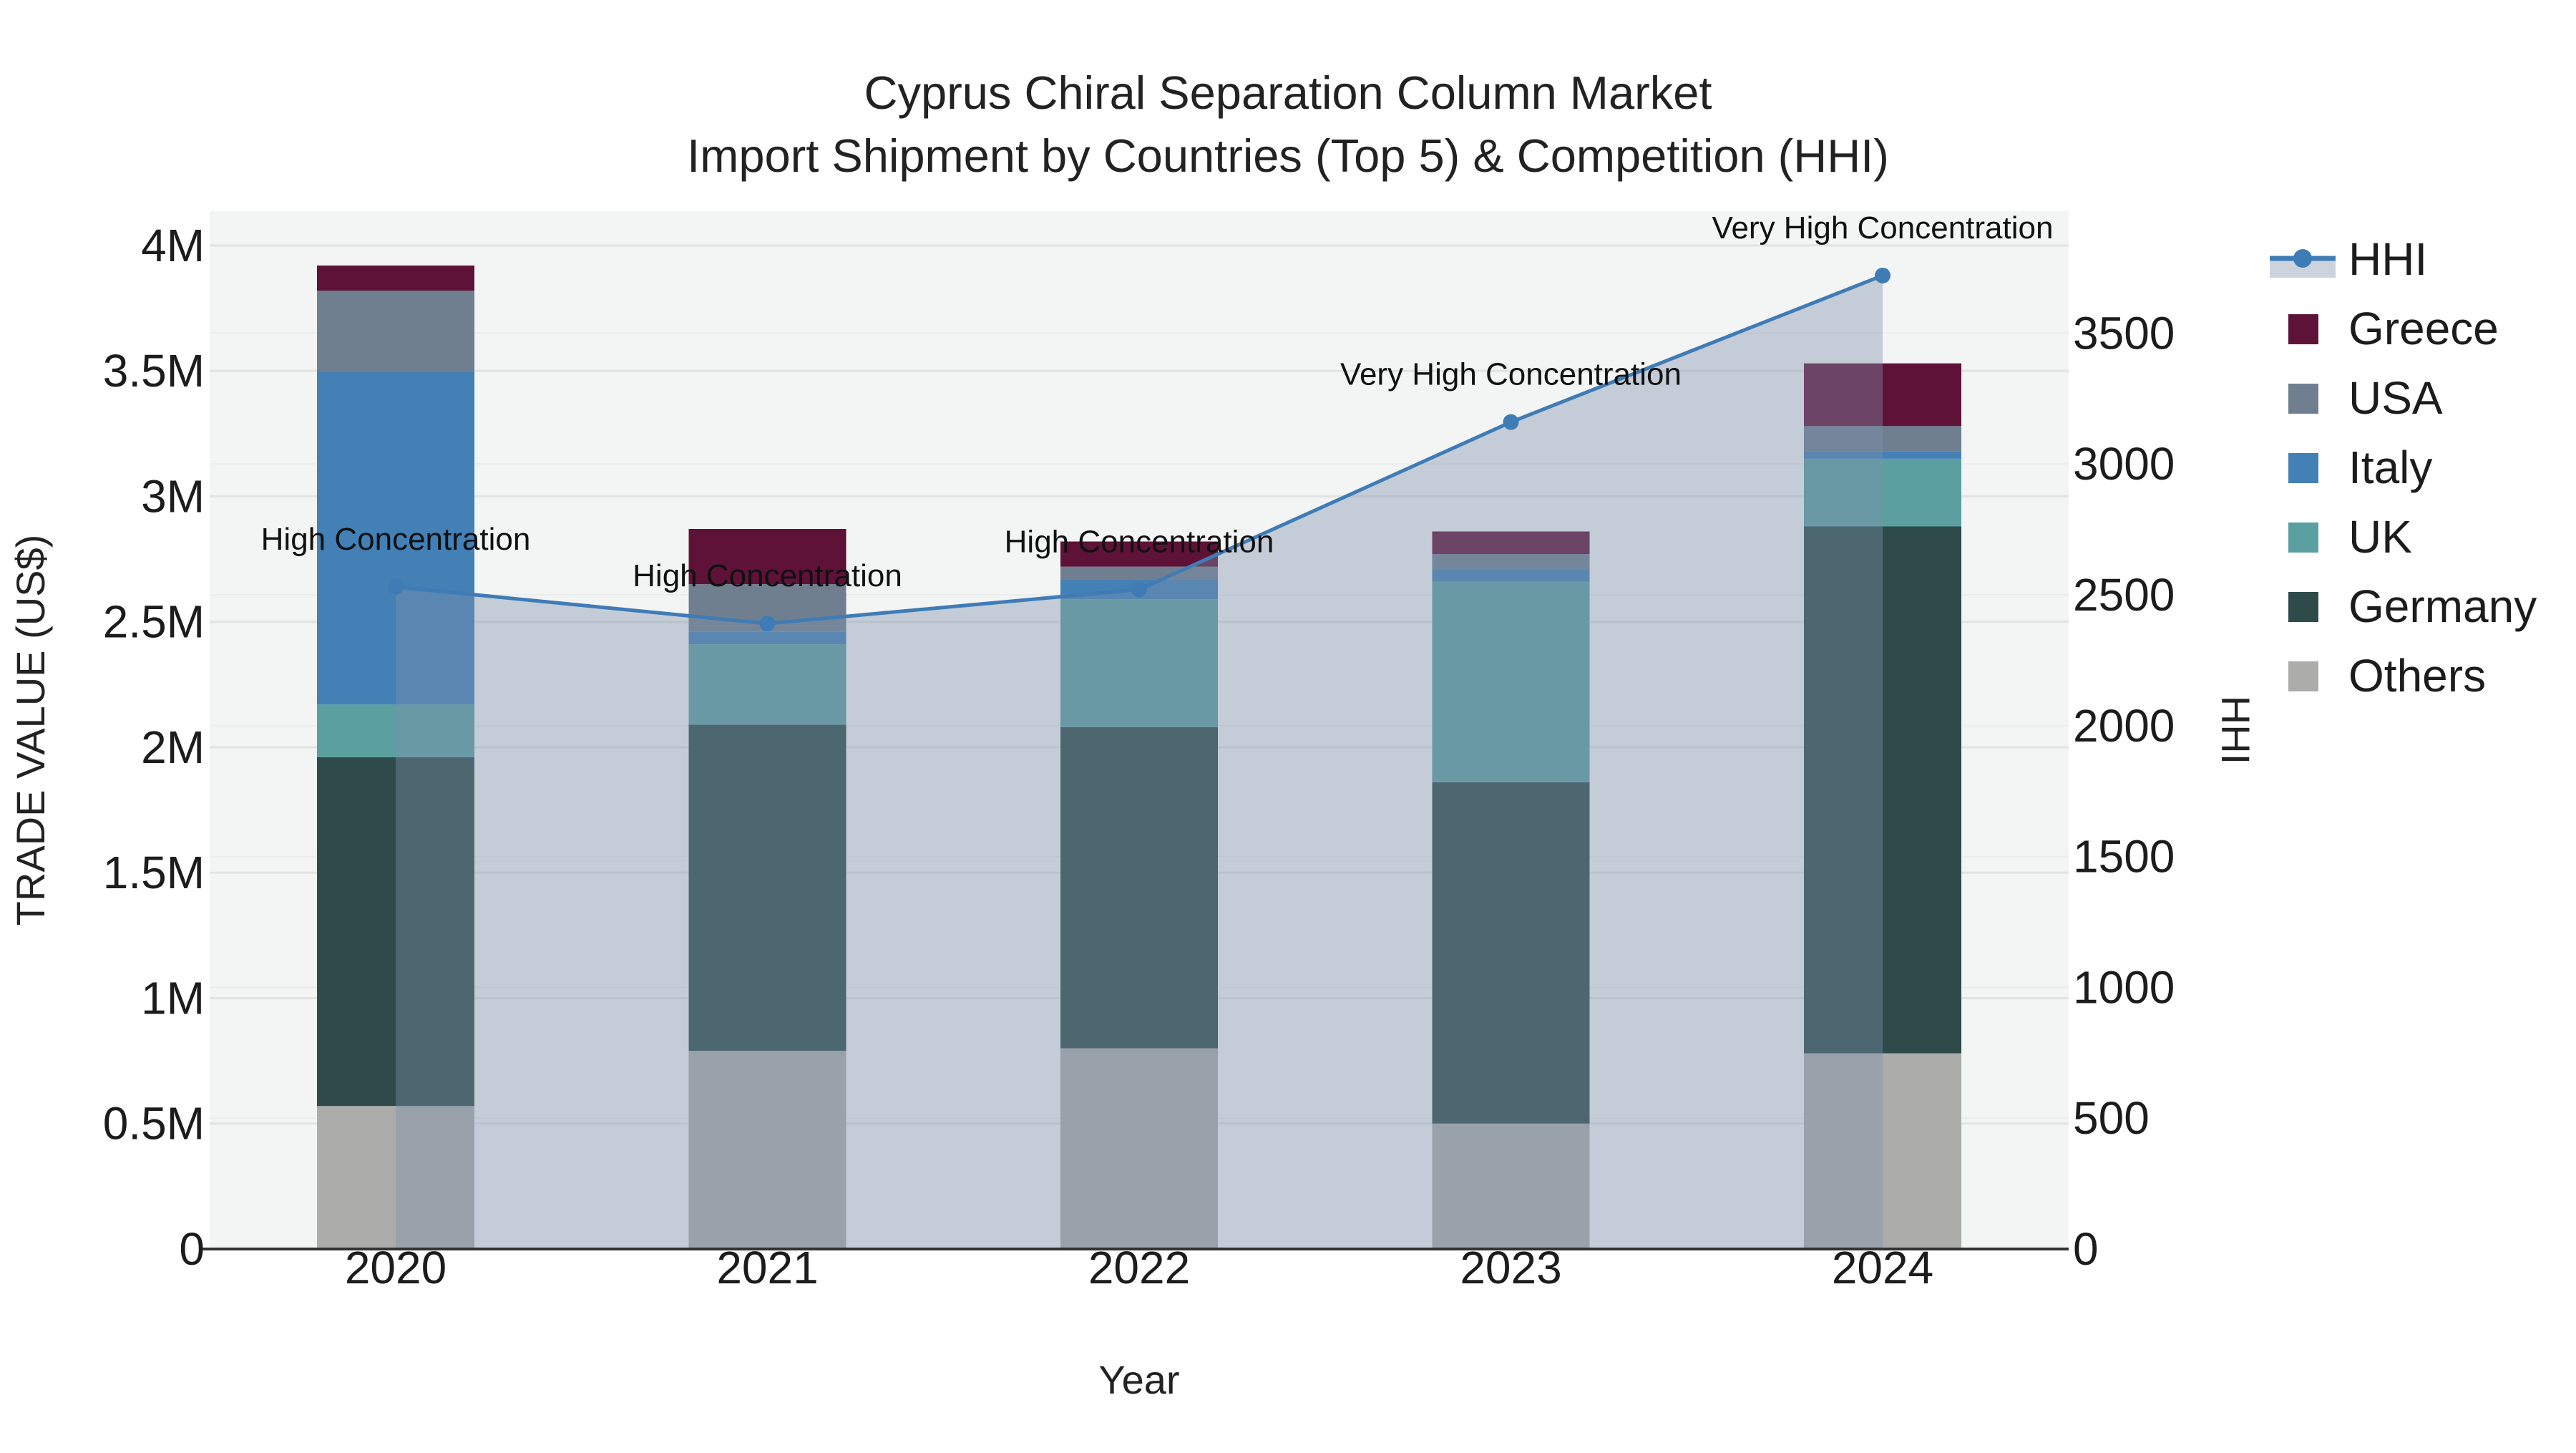 This screenshot has width=2576, height=1453. I want to click on bar-segment-germany-2020, so click(395, 932).